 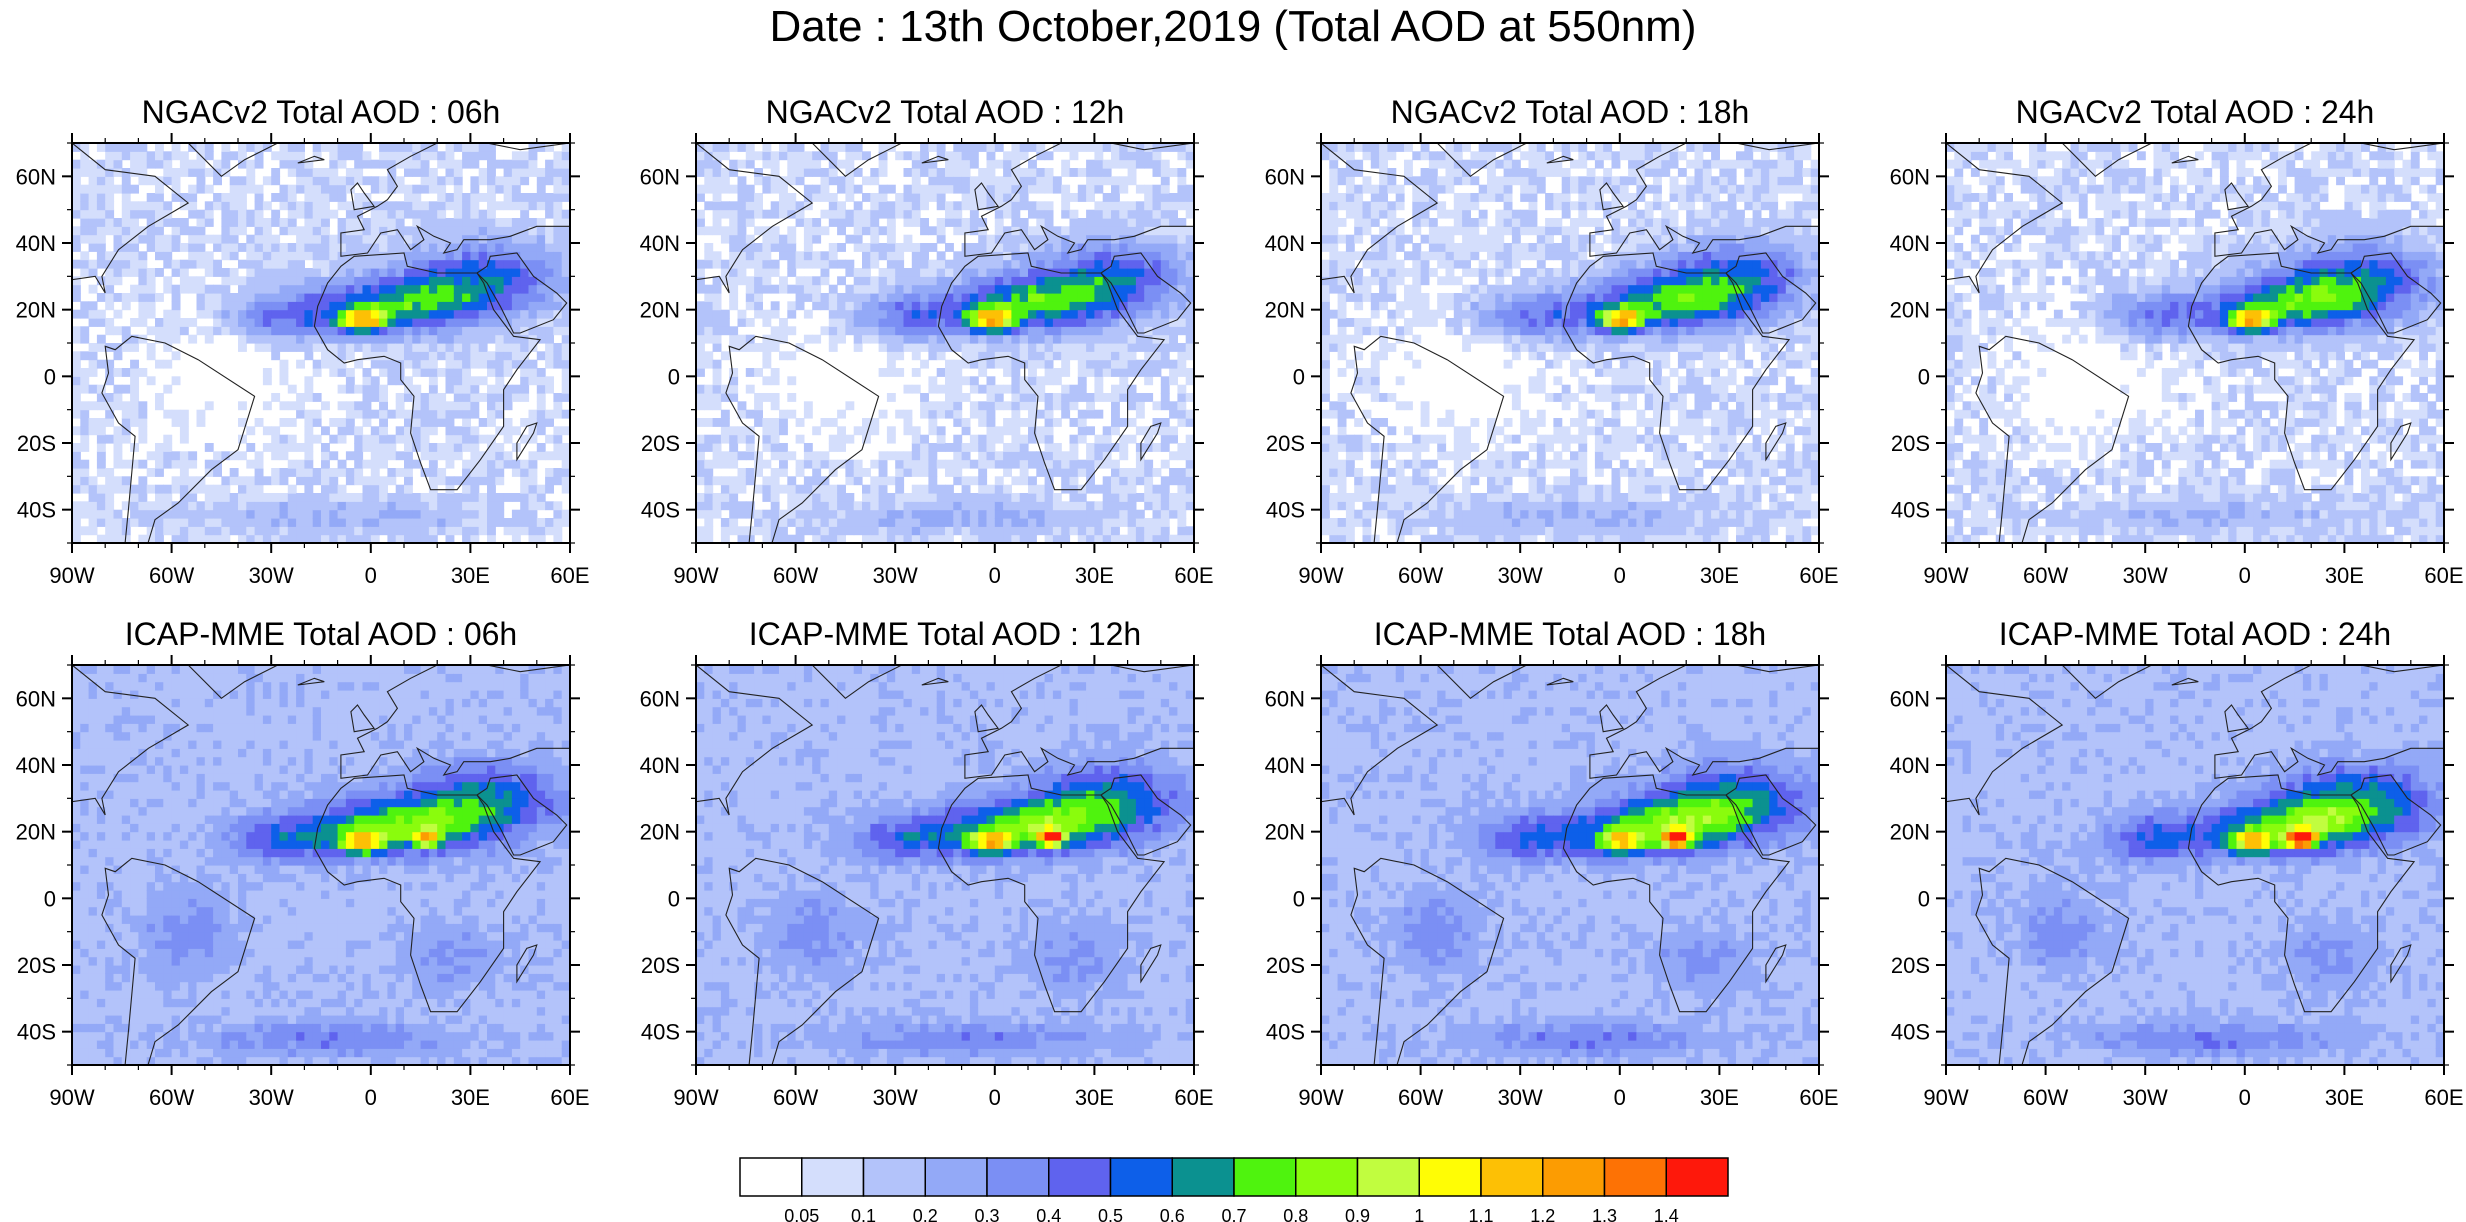 I want to click on colorbar-label: 0.2, so click(x=925, y=1214).